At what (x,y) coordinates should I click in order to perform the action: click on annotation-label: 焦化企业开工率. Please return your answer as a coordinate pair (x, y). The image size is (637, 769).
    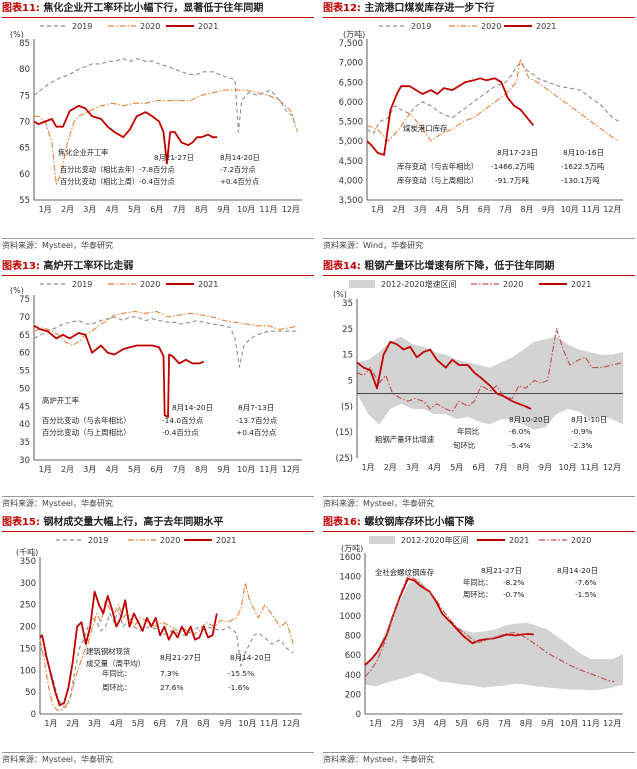
    Looking at the image, I should click on (83, 152).